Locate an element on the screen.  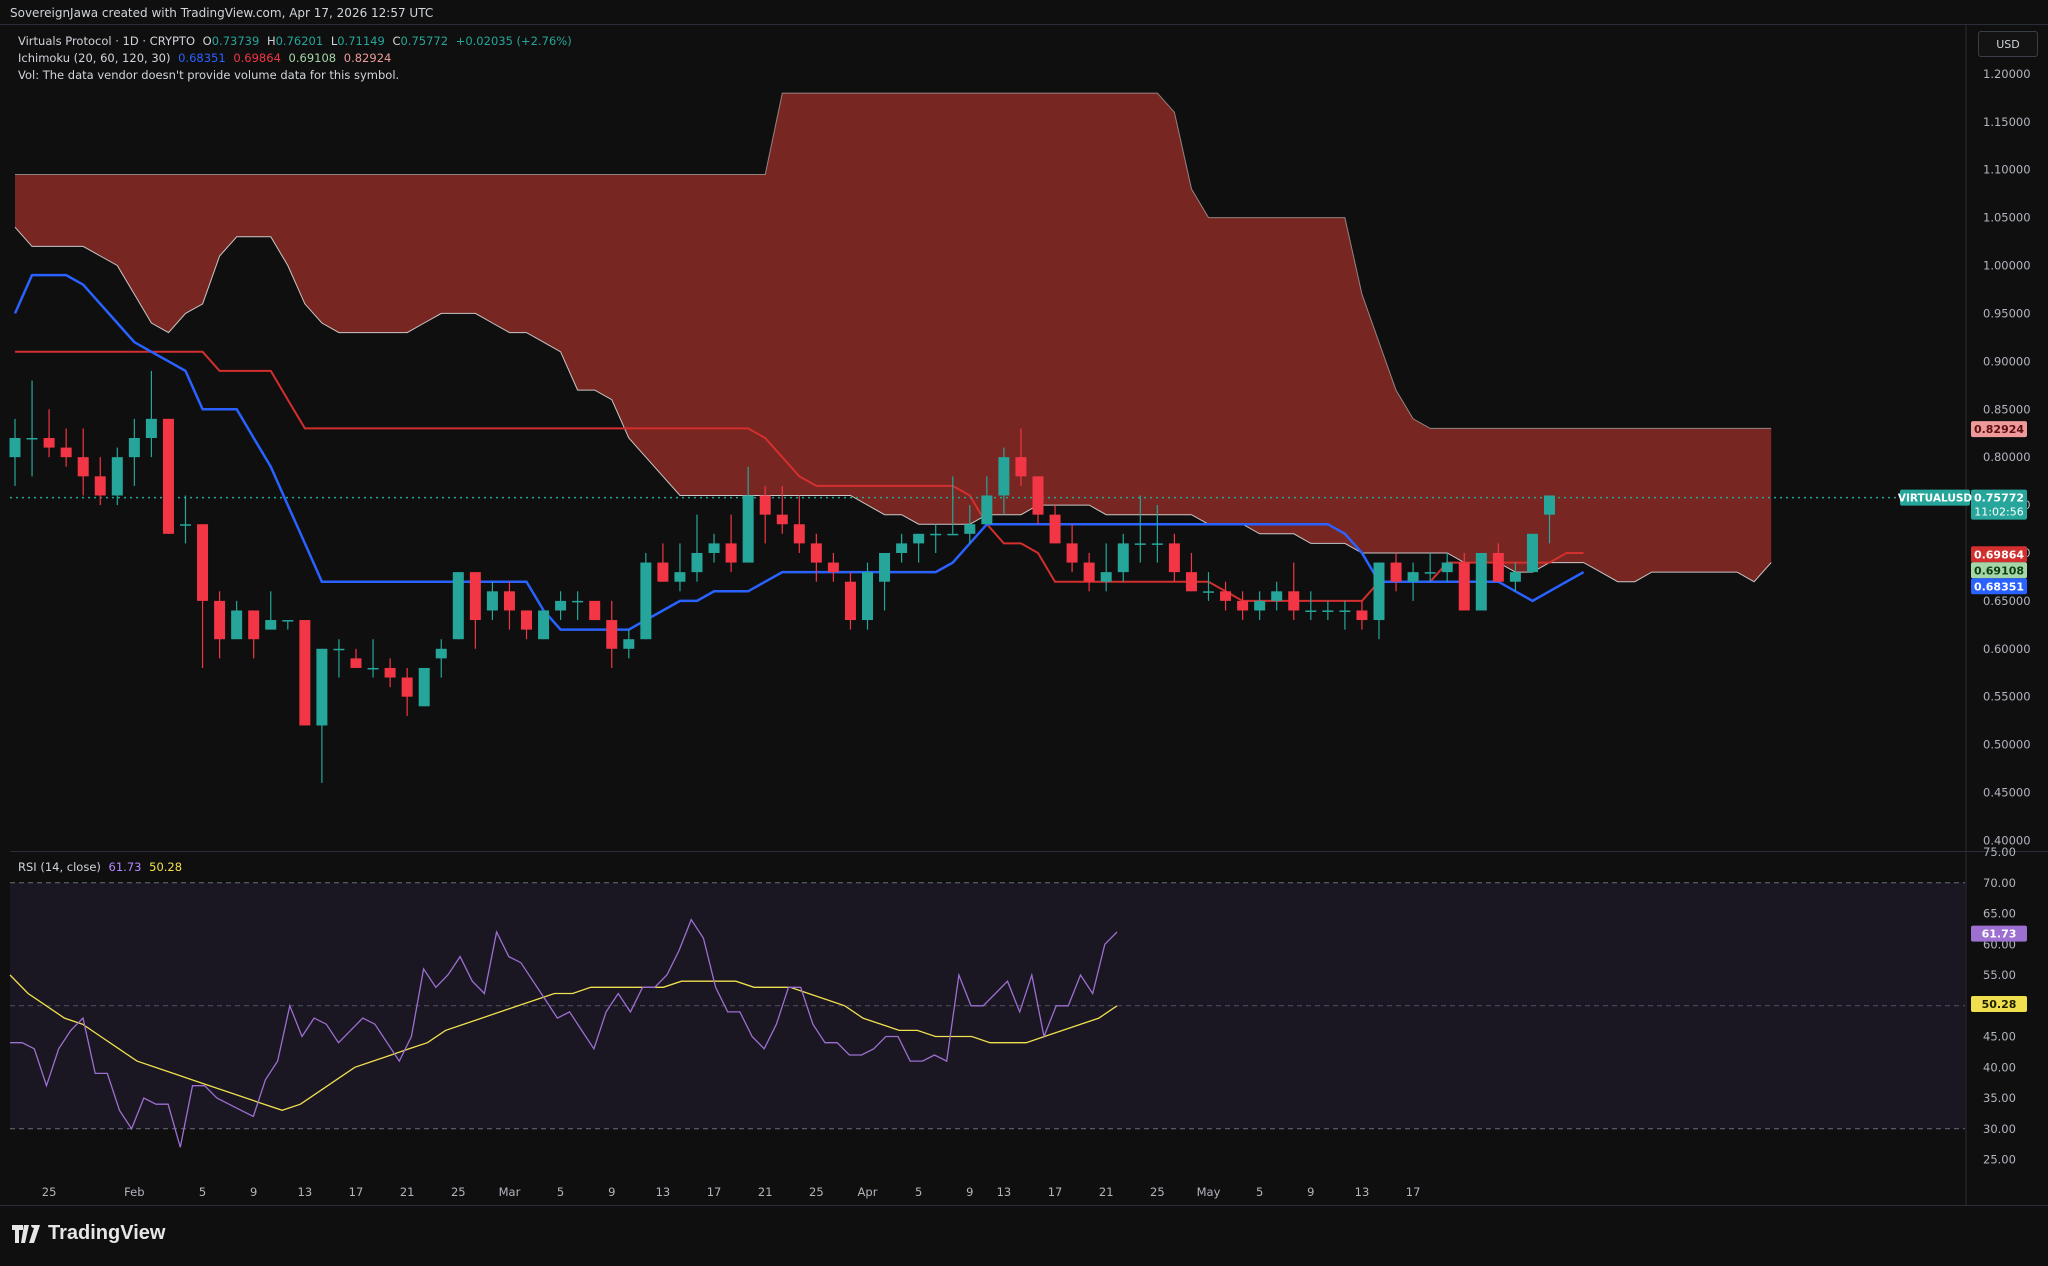
time-tick-label: 9 is located at coordinates (611, 1192).